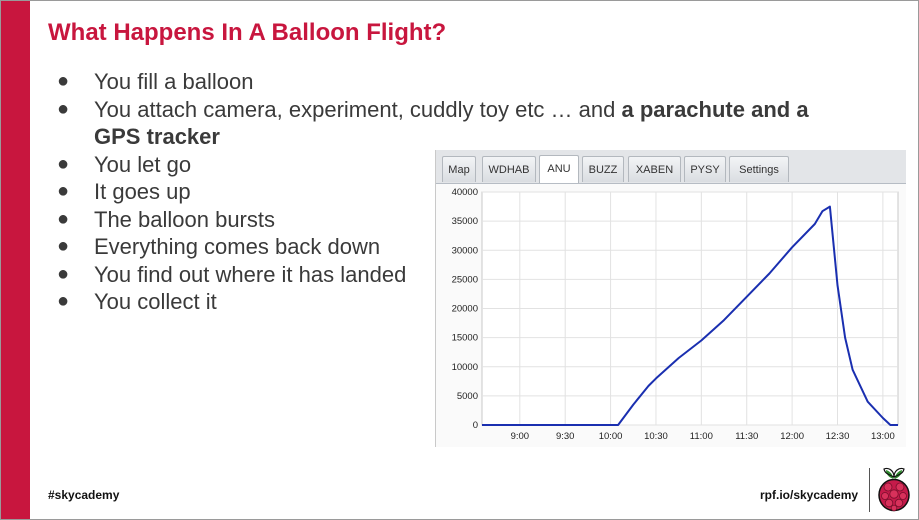 This screenshot has width=919, height=520. Describe the element at coordinates (746, 436) in the screenshot. I see `x-tick-label: 11:30` at that location.